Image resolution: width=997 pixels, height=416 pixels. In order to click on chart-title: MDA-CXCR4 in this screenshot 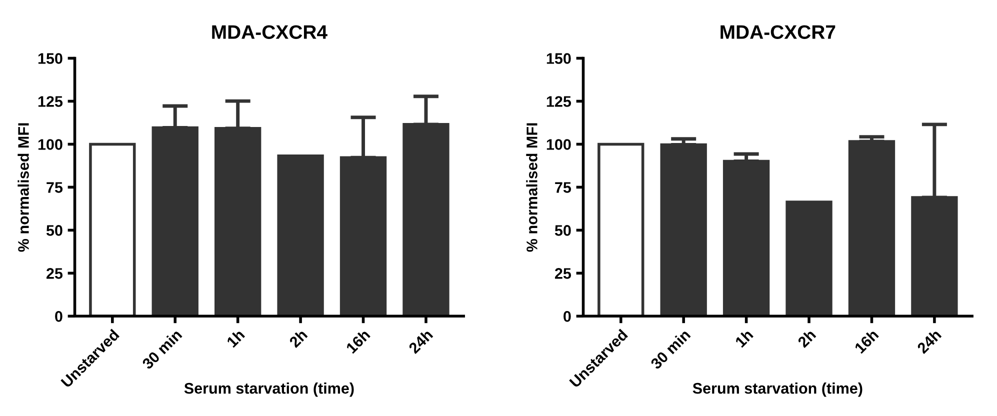, I will do `click(270, 32)`.